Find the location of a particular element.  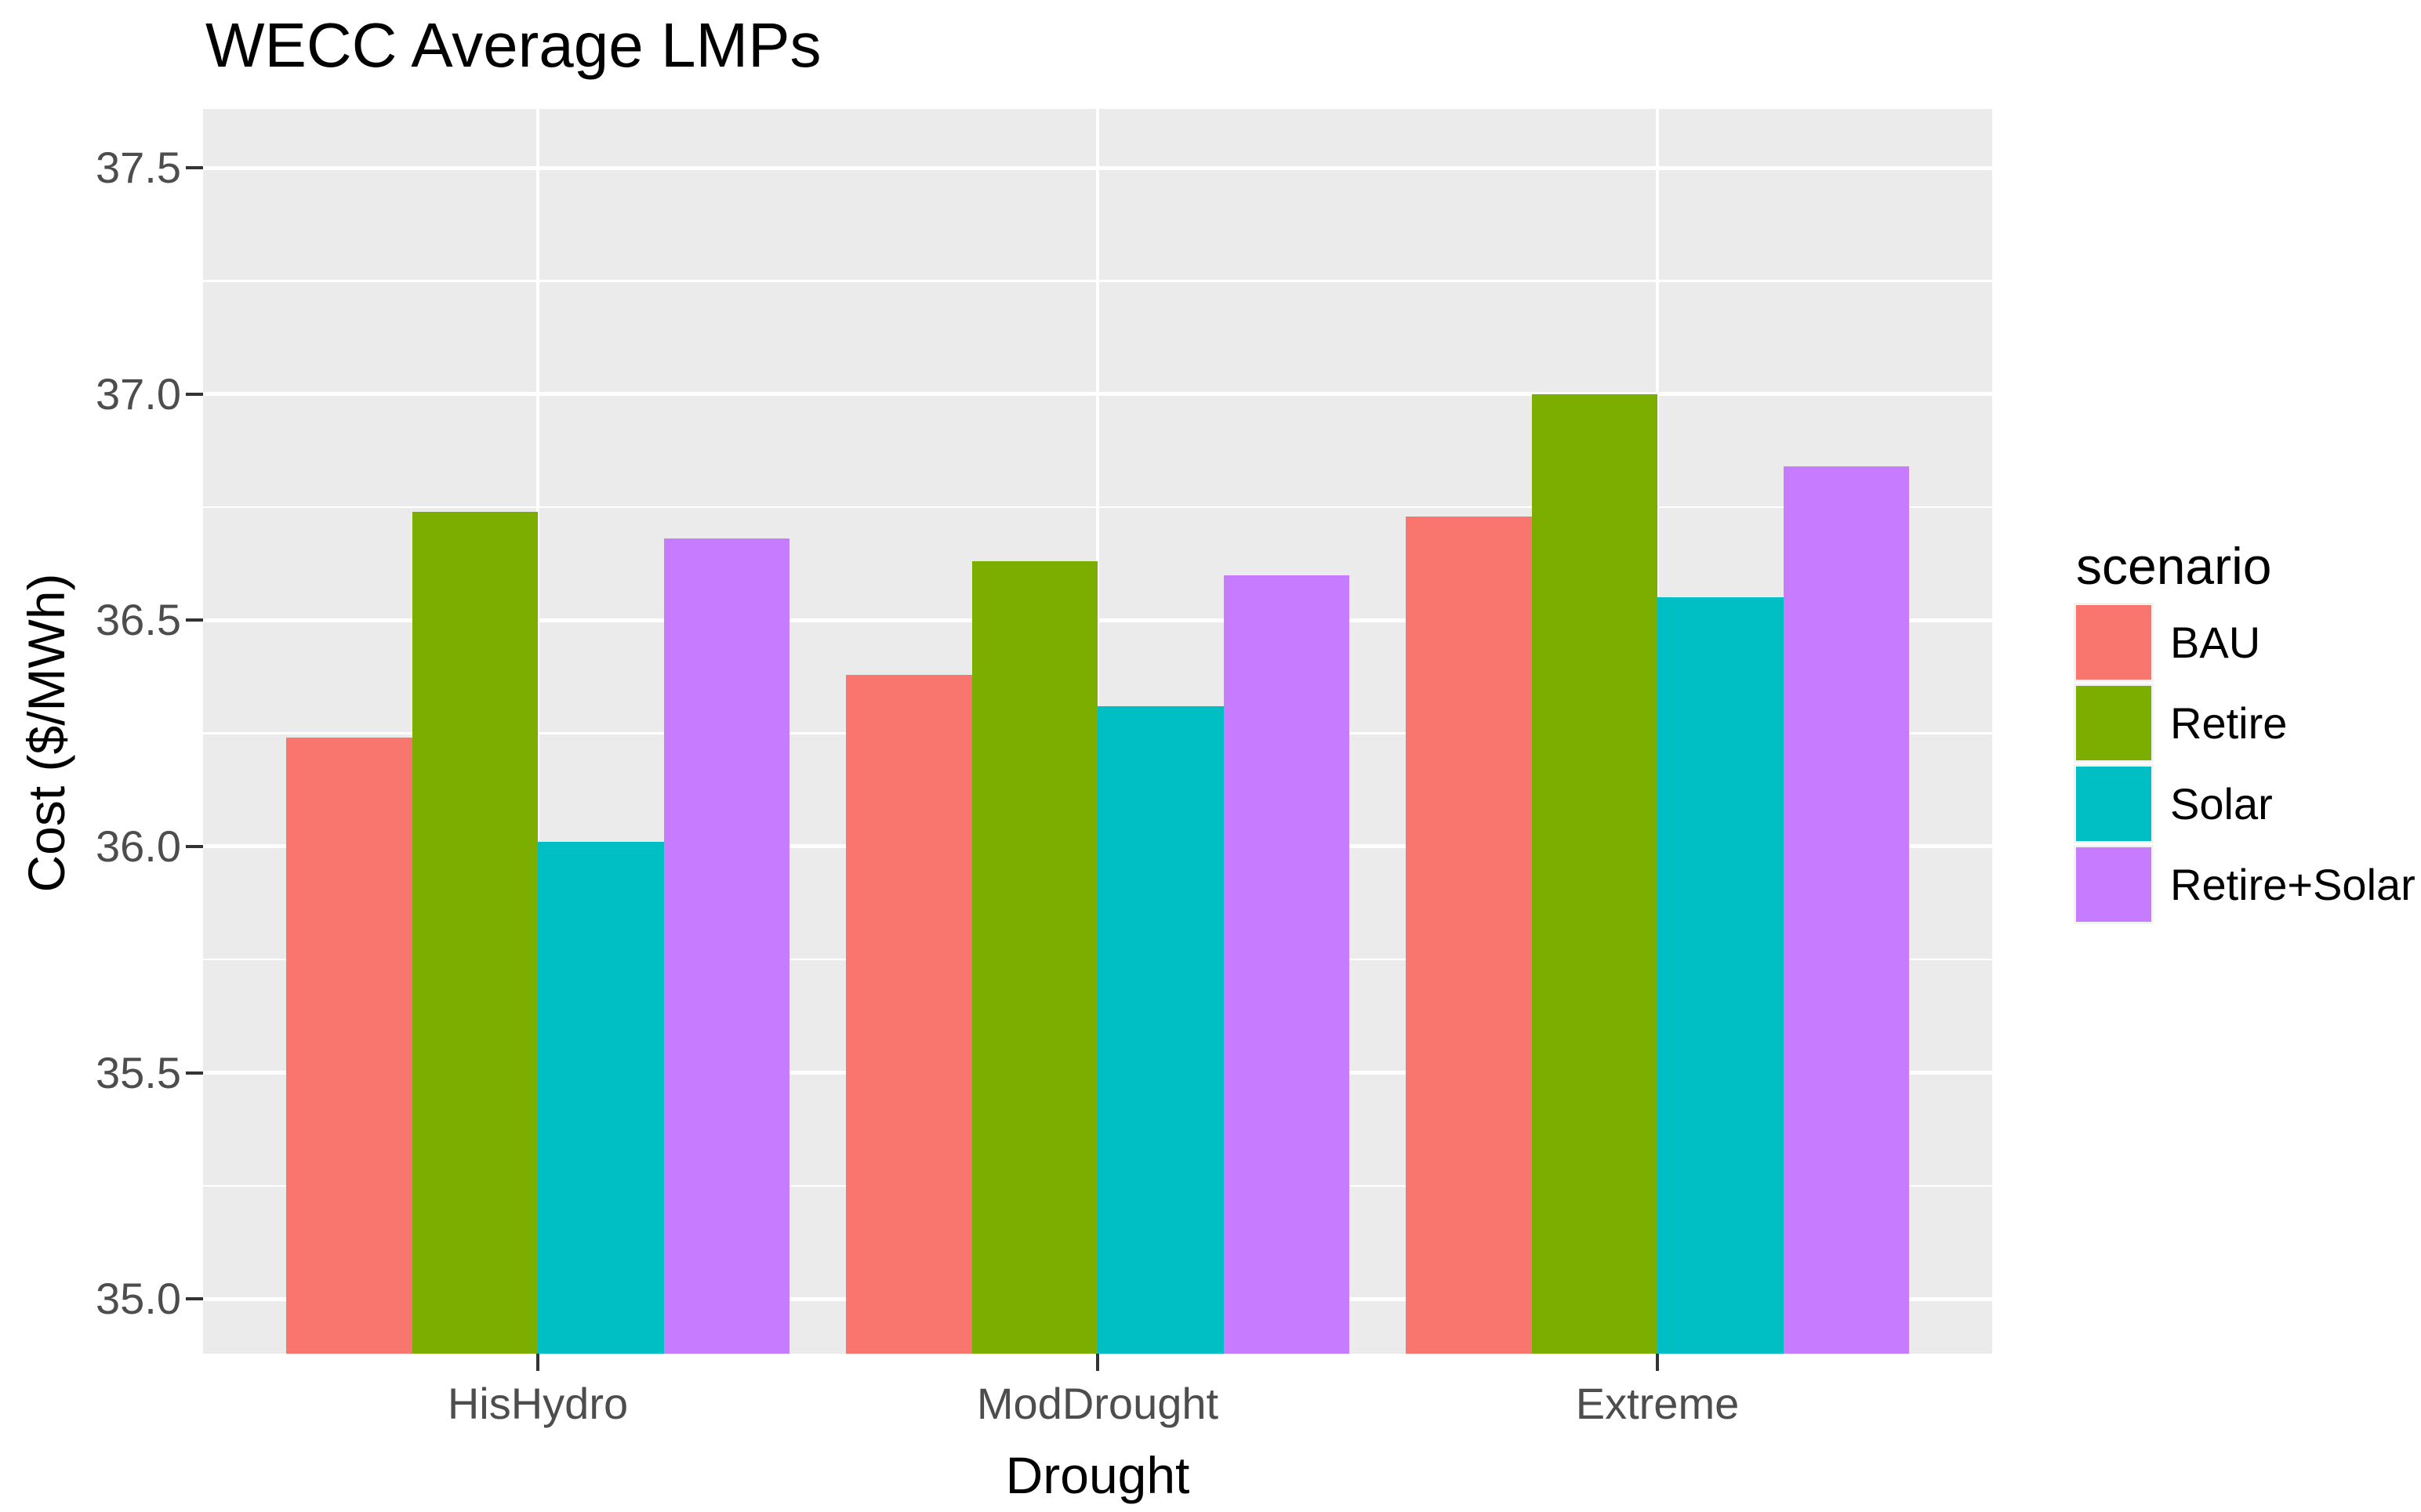

bar-Extreme-Retire+Solar is located at coordinates (1846, 910).